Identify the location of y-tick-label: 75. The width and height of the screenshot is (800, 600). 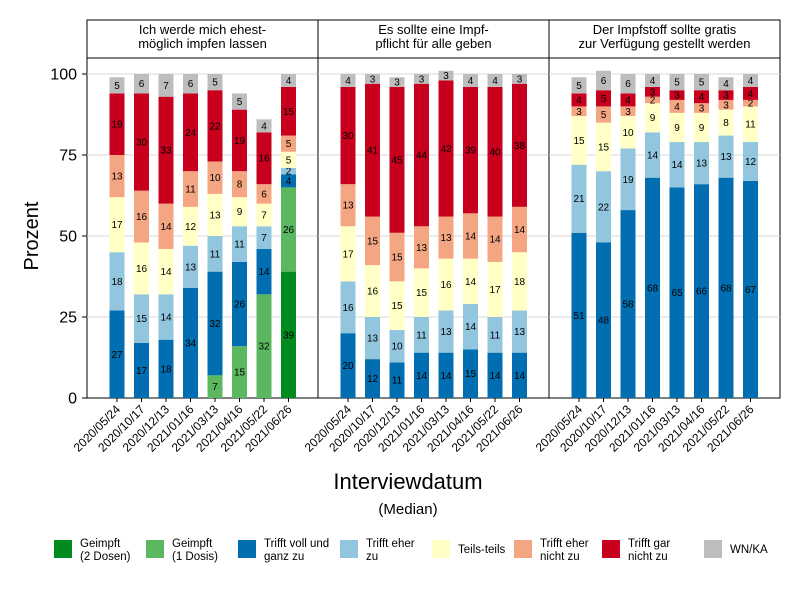
(68, 156).